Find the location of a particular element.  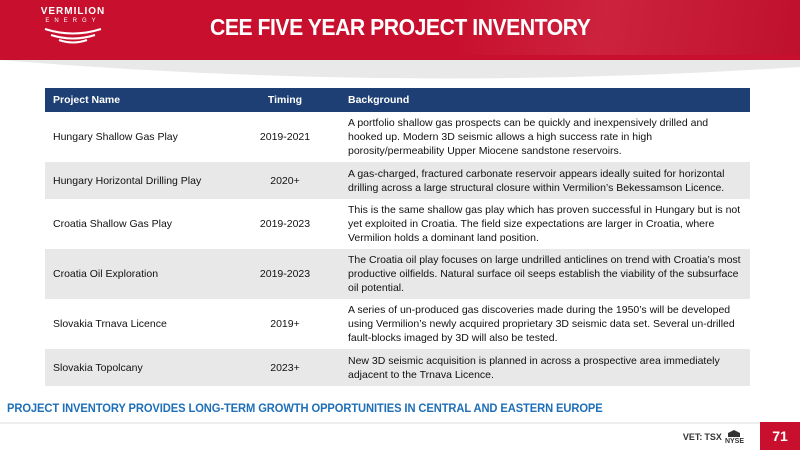

ticker-symbol: VET: is located at coordinates (692, 437).